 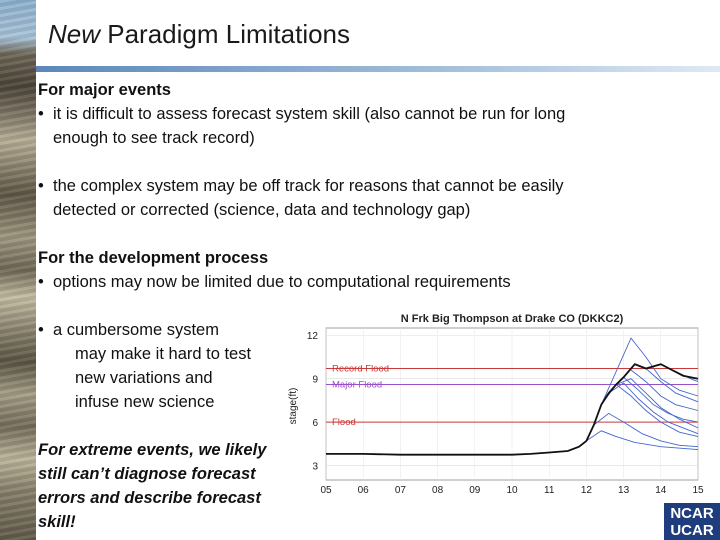 What do you see at coordinates (401, 490) in the screenshot?
I see `chart-x-tick-label: 07` at bounding box center [401, 490].